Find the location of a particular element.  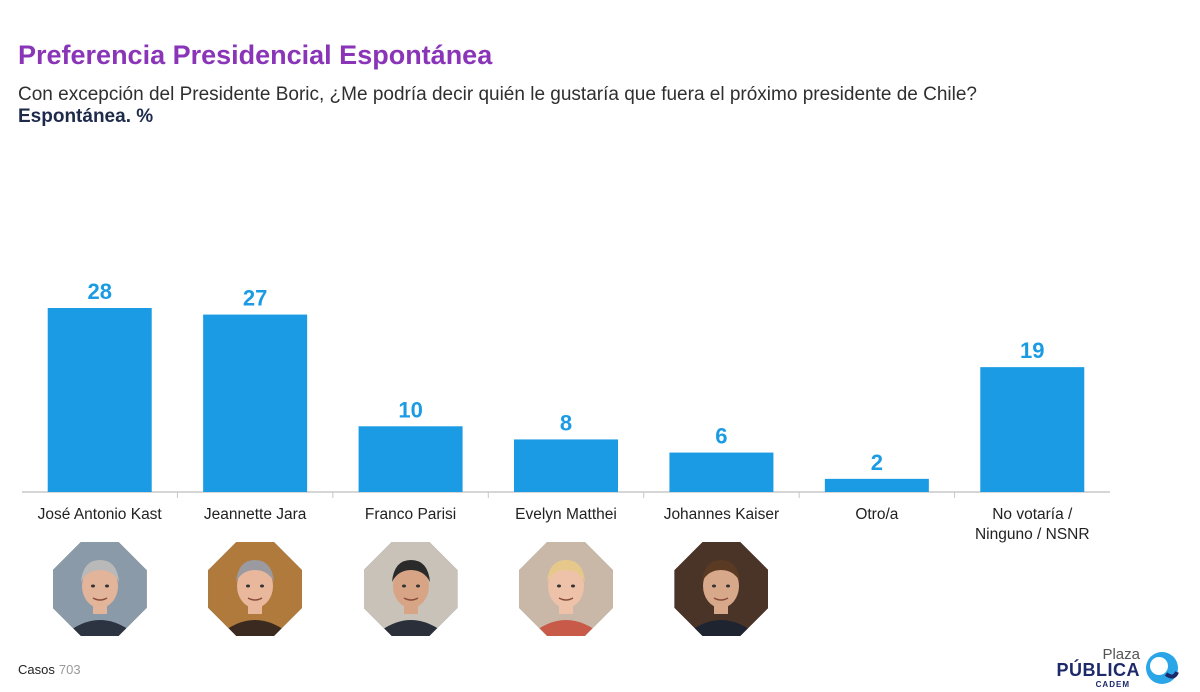

logo-cadem-text: CADEM is located at coordinates (1112, 684).